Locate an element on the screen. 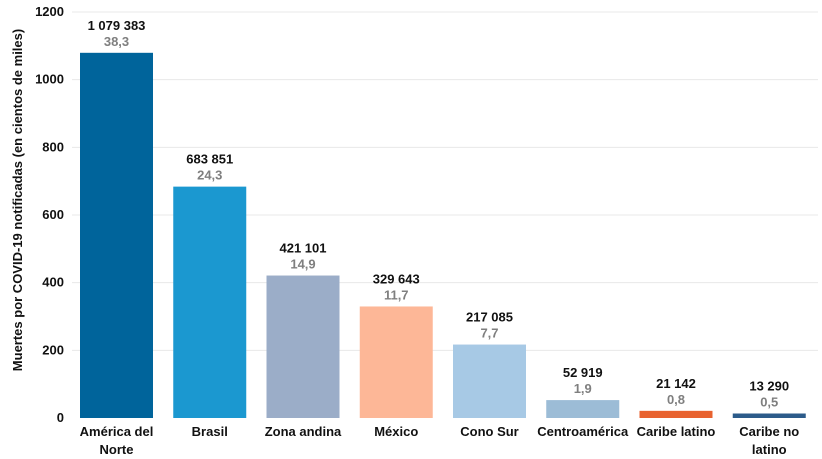 The width and height of the screenshot is (822, 459). category-label: Zona andina is located at coordinates (303, 431).